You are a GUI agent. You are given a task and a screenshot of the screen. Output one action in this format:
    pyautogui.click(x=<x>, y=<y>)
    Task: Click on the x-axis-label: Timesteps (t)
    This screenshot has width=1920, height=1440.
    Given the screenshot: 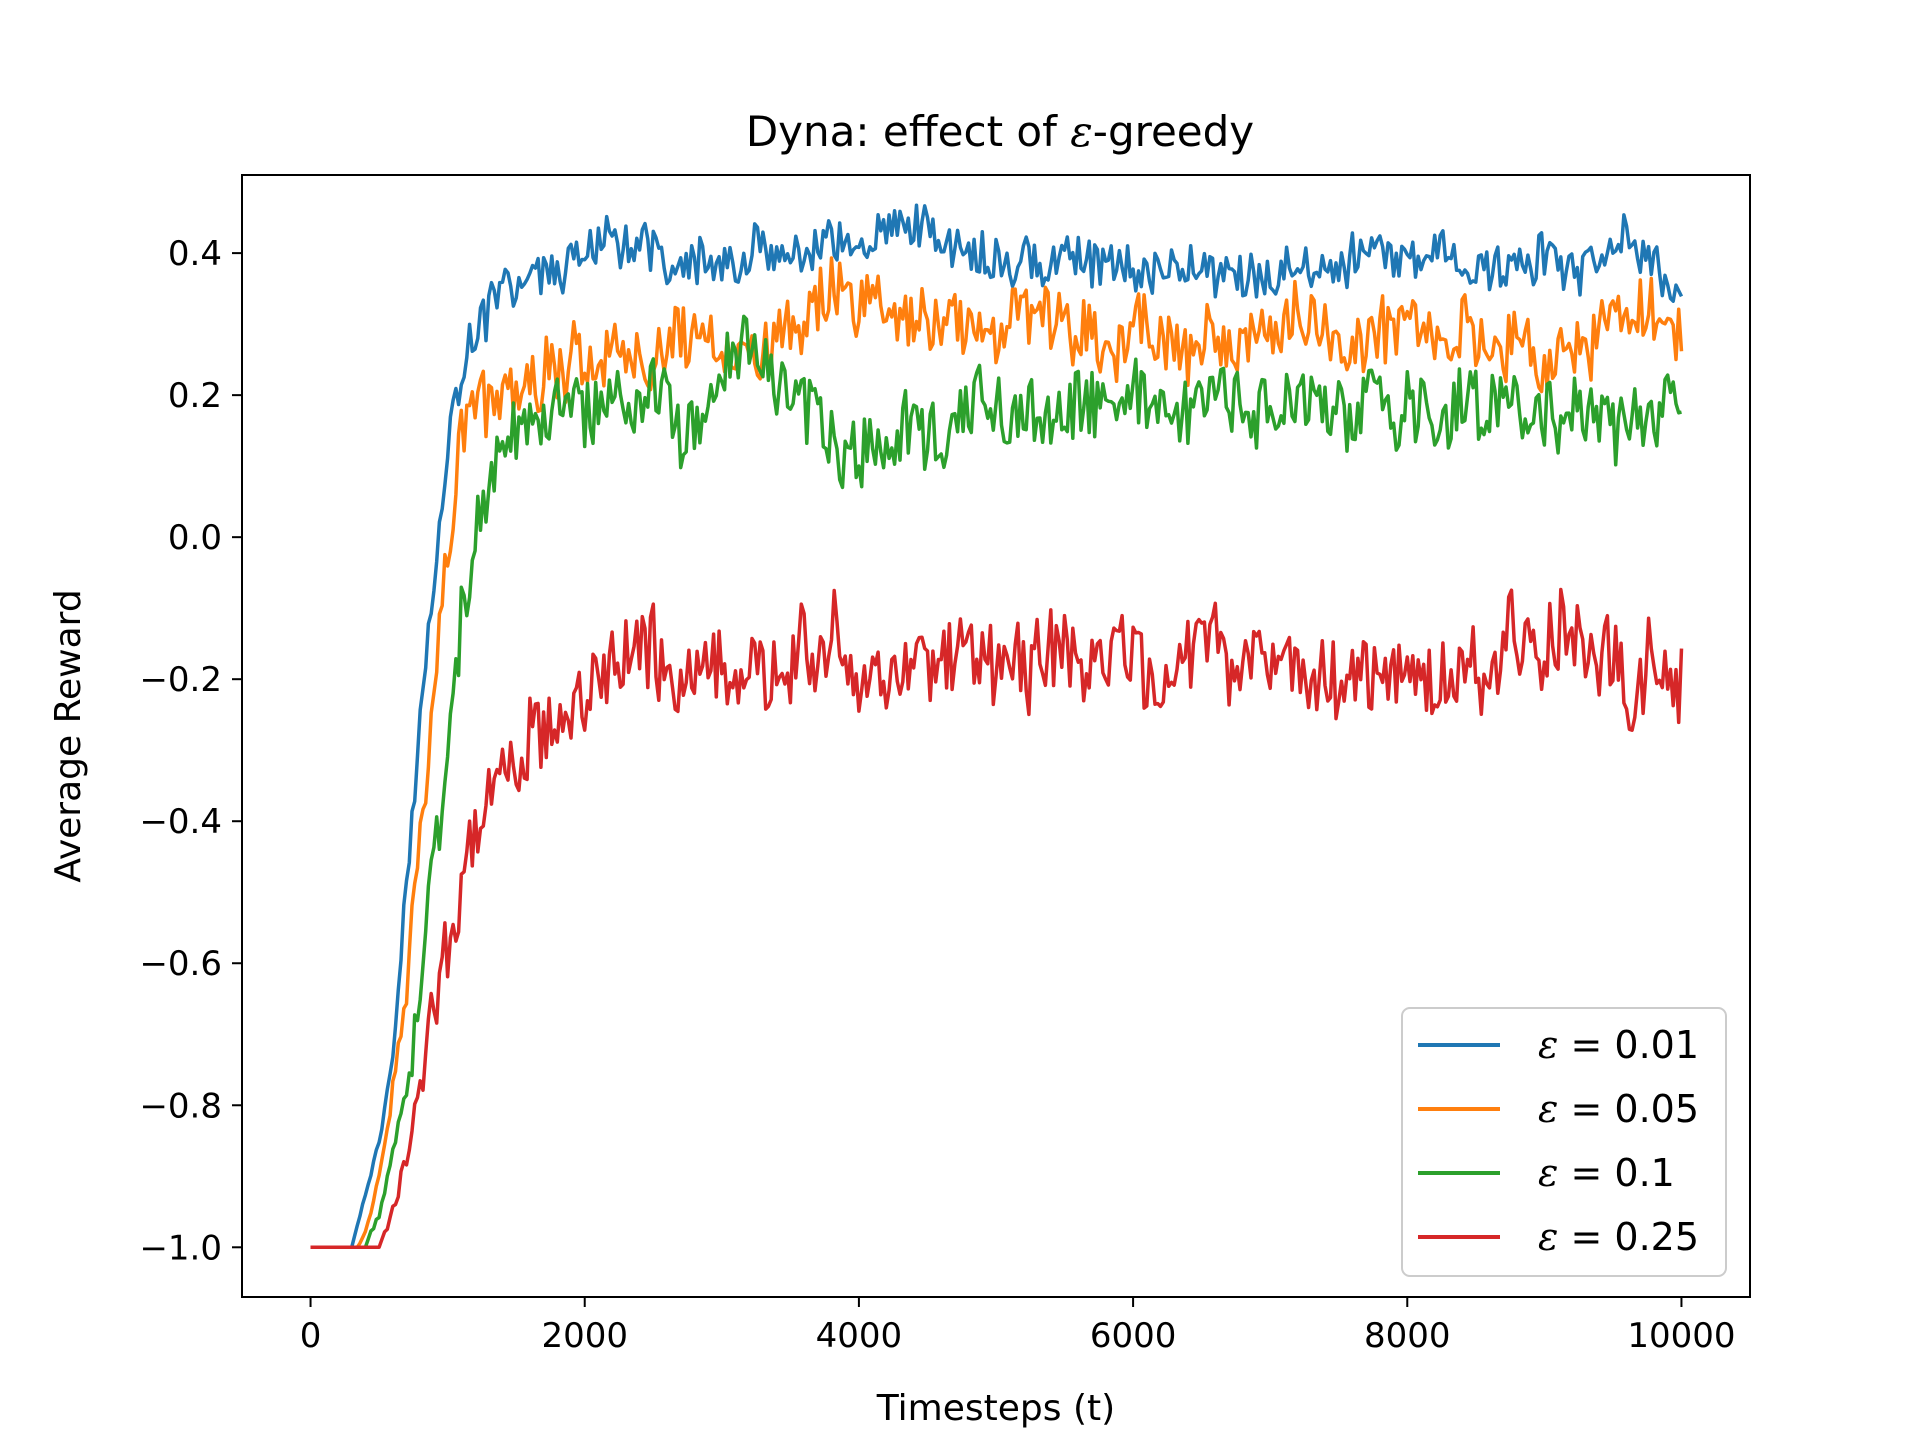 What is the action you would take?
    pyautogui.click(x=995, y=1408)
    